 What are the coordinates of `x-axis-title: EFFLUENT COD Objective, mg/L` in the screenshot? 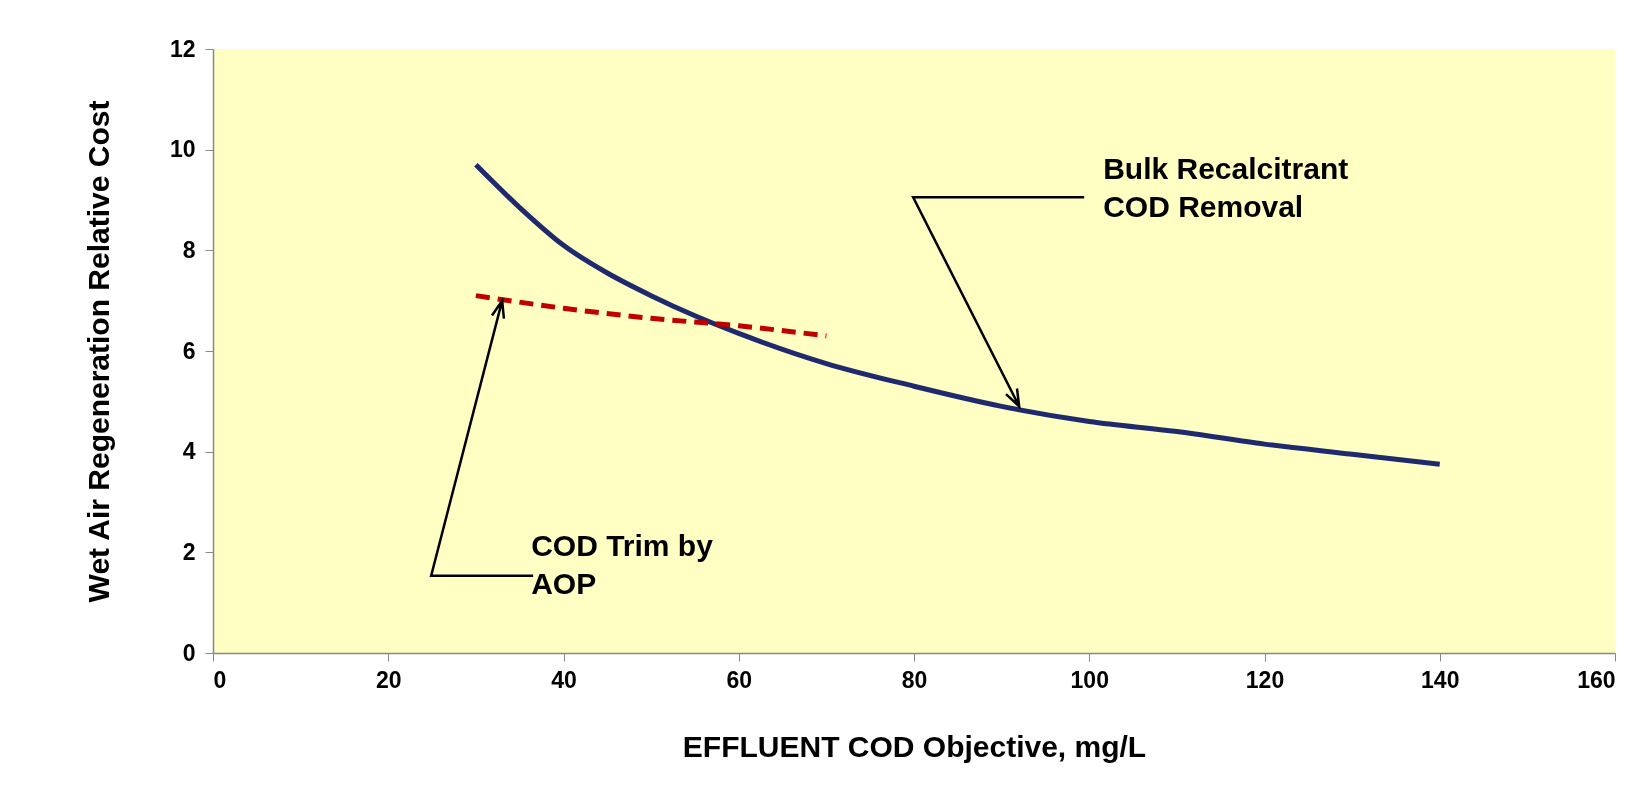 It's located at (914, 746).